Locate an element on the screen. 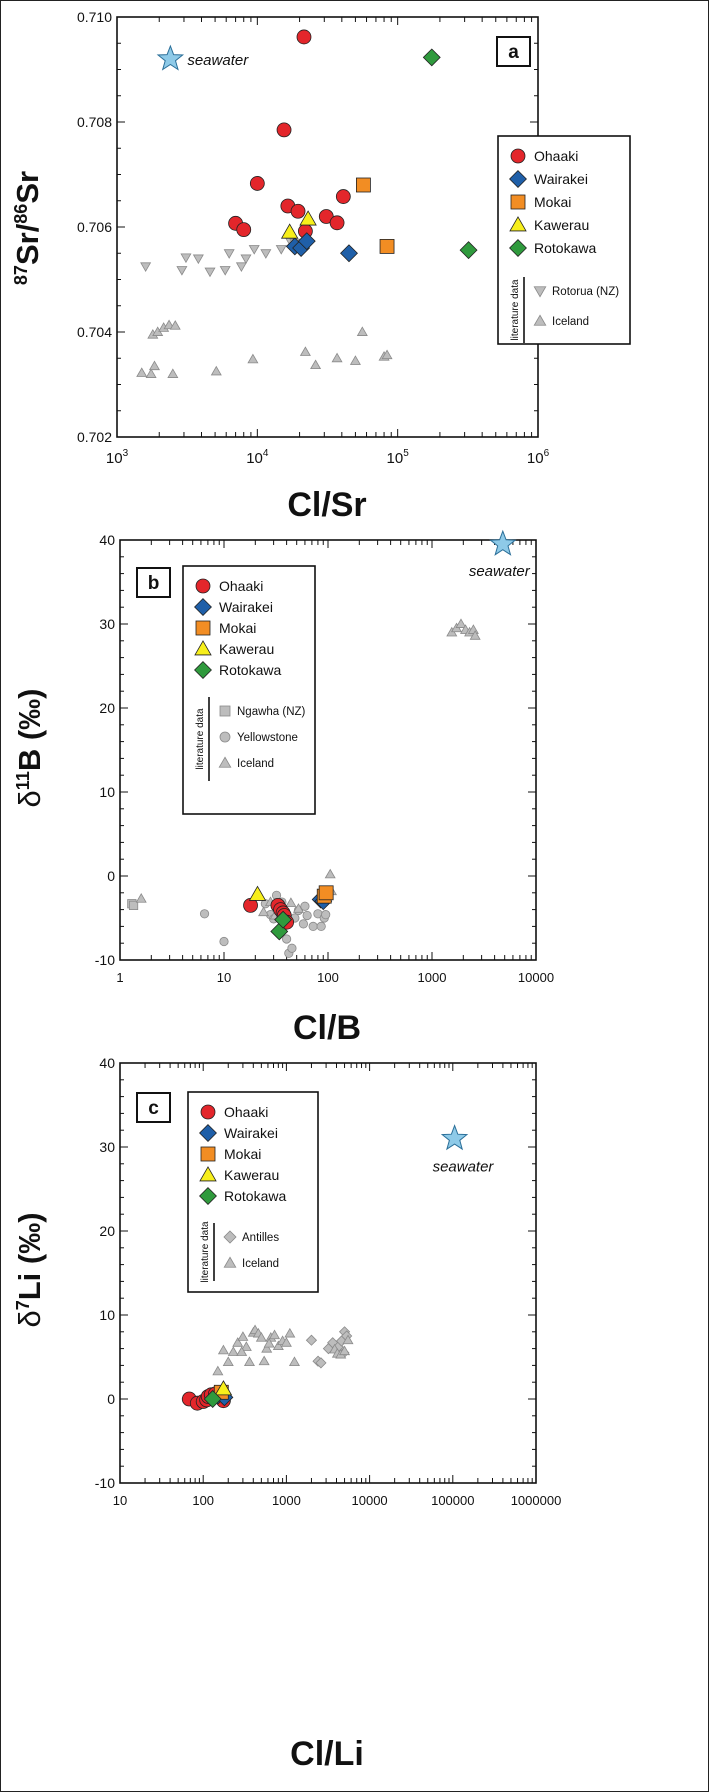  y-axis-title: δ7Li (‰) is located at coordinates (29, 1269).